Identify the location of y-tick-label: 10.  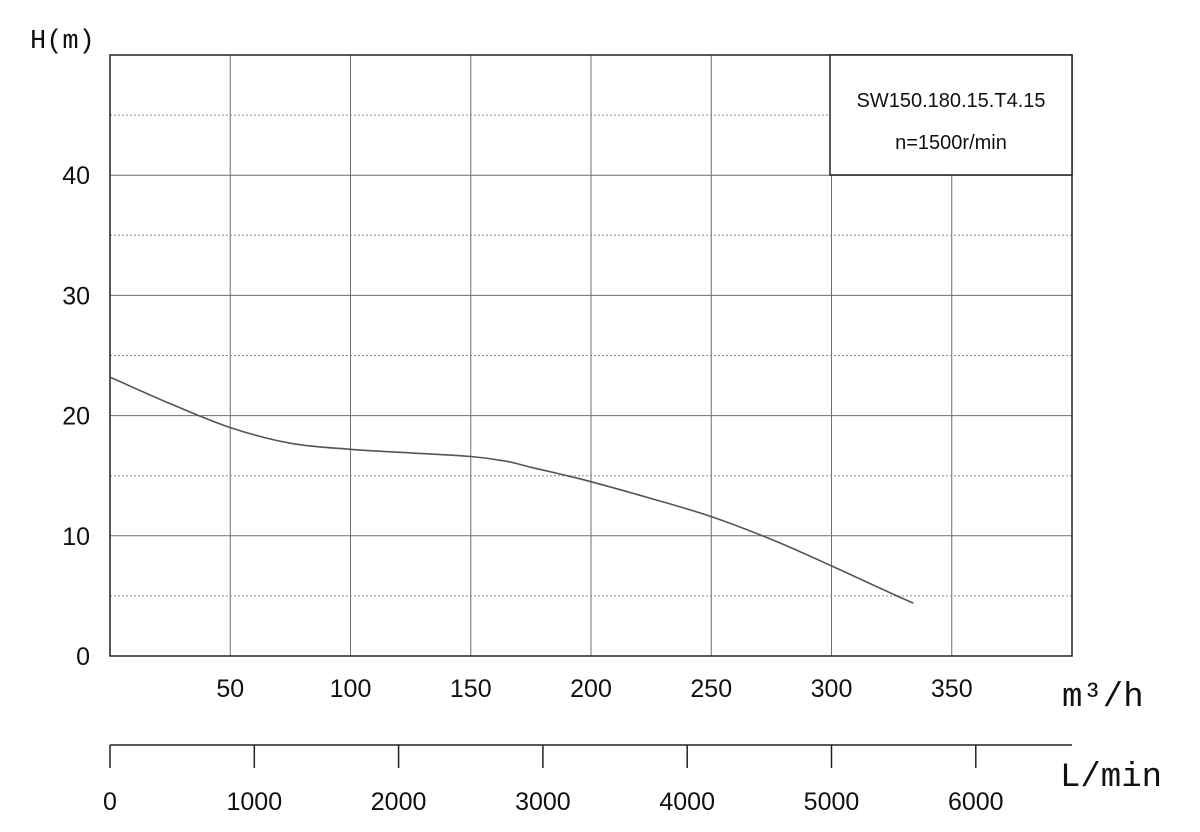
(76, 537).